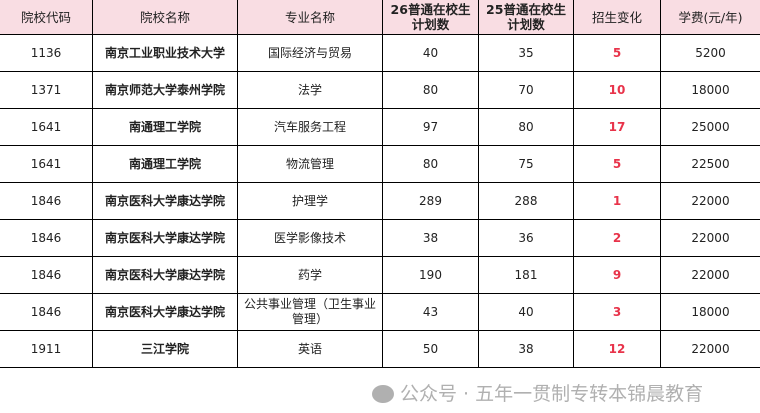  I want to click on cell-change: 17, so click(617, 127).